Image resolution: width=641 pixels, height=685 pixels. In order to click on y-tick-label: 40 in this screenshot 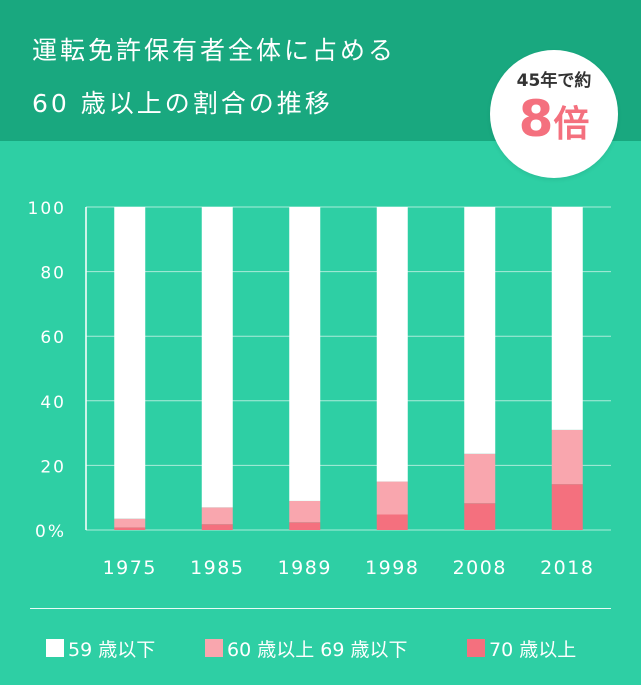, I will do `click(53, 403)`.